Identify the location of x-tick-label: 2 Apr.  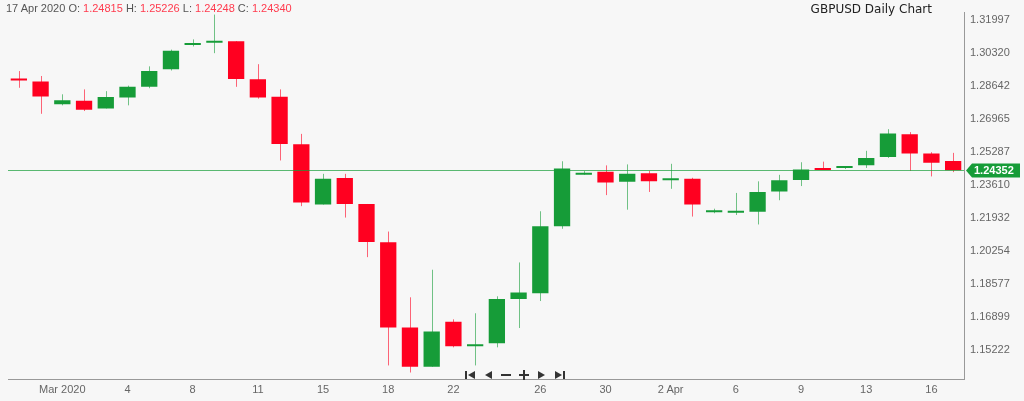
(670, 389).